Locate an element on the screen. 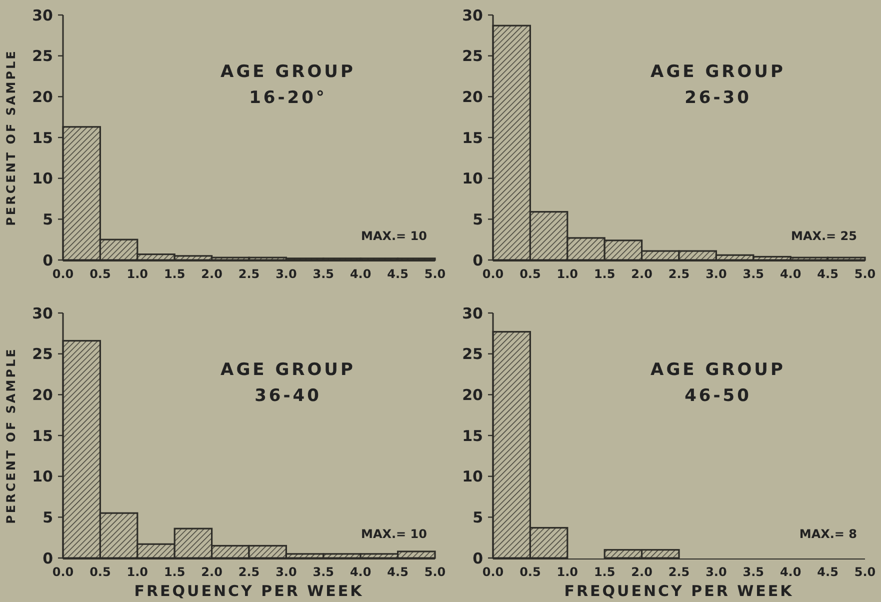  annotation: MAX.= 25 is located at coordinates (824, 236).